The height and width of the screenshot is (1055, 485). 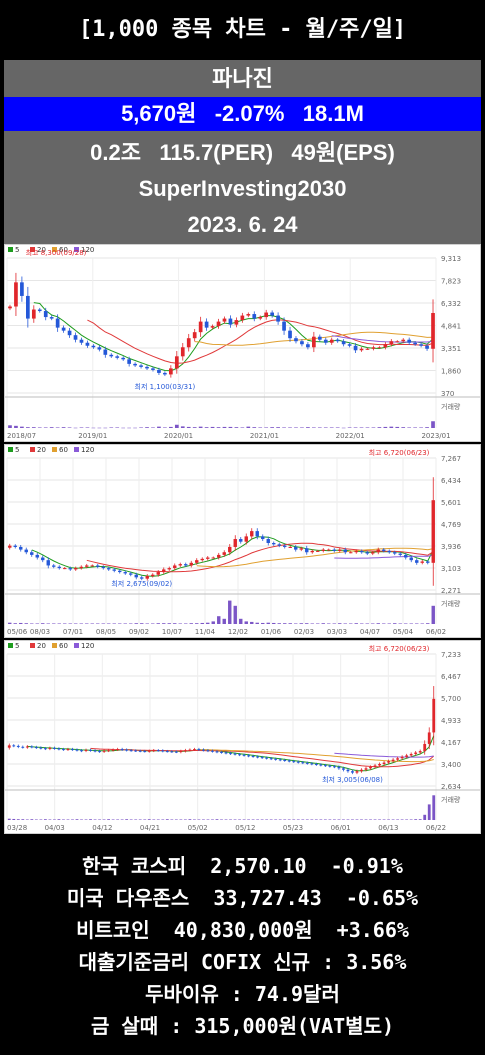 What do you see at coordinates (451, 603) in the screenshot?
I see `volume-label: 거래량` at bounding box center [451, 603].